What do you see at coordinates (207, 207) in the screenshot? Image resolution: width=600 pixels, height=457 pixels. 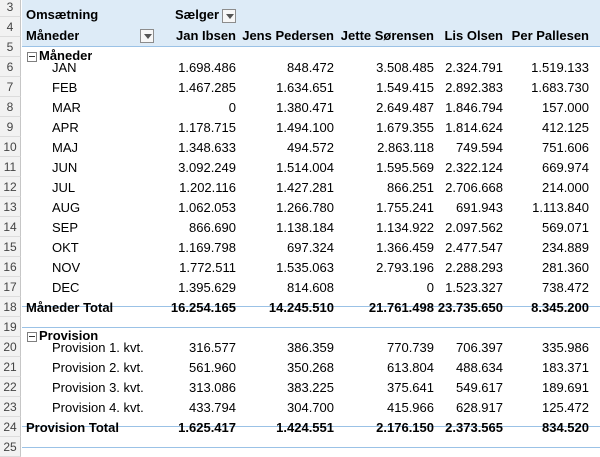 I see `month-row-value: 1.062.053` at bounding box center [207, 207].